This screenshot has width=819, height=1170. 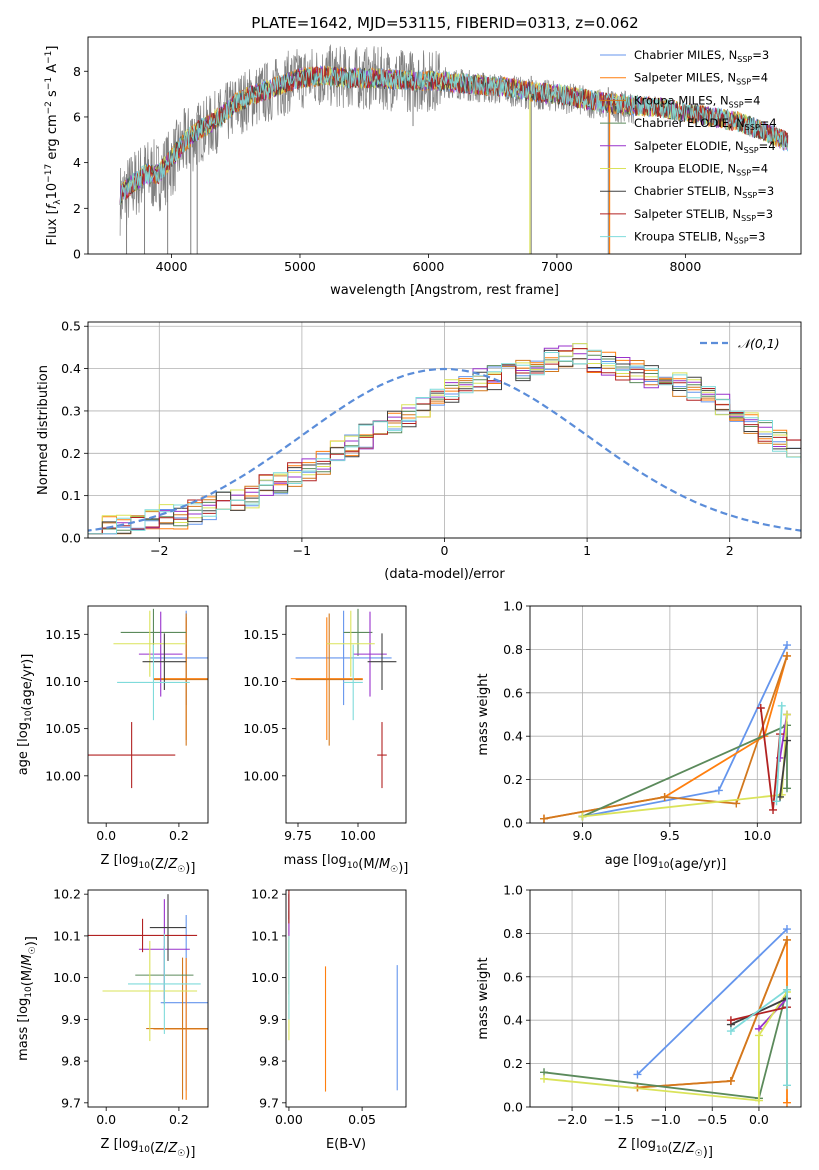 I want to click on legend-text: Chabrier MILES, N, so click(x=685, y=55).